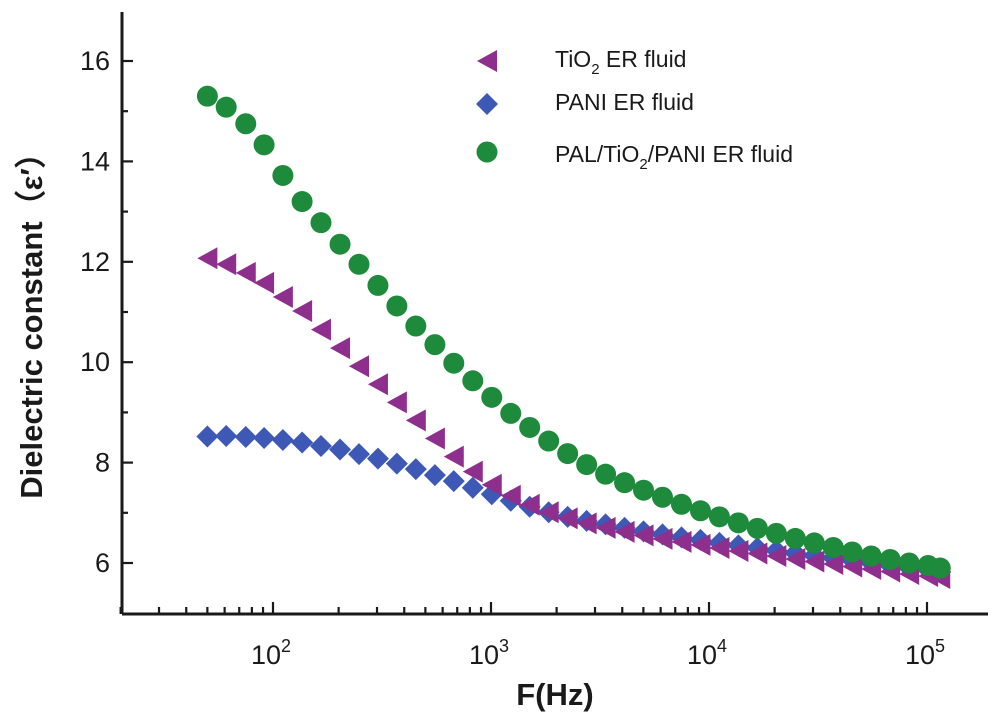  What do you see at coordinates (532, 636) in the screenshot?
I see `x-ticks: 10² 10³ 10⁴ 10⁵` at bounding box center [532, 636].